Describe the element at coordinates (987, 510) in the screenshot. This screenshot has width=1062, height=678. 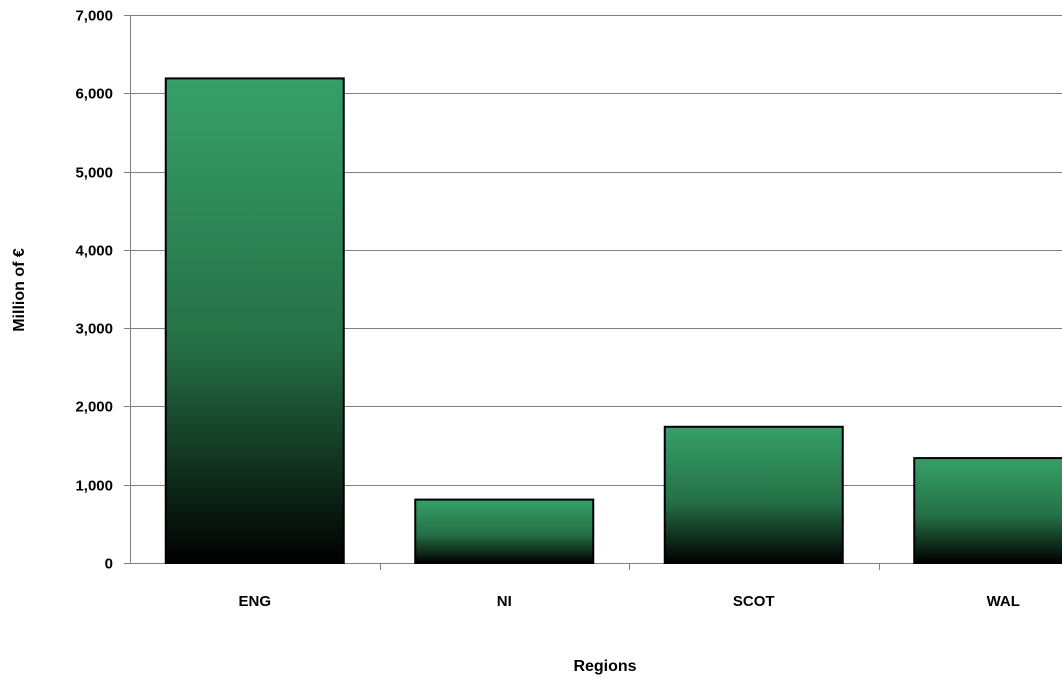
I see `bar-wal` at that location.